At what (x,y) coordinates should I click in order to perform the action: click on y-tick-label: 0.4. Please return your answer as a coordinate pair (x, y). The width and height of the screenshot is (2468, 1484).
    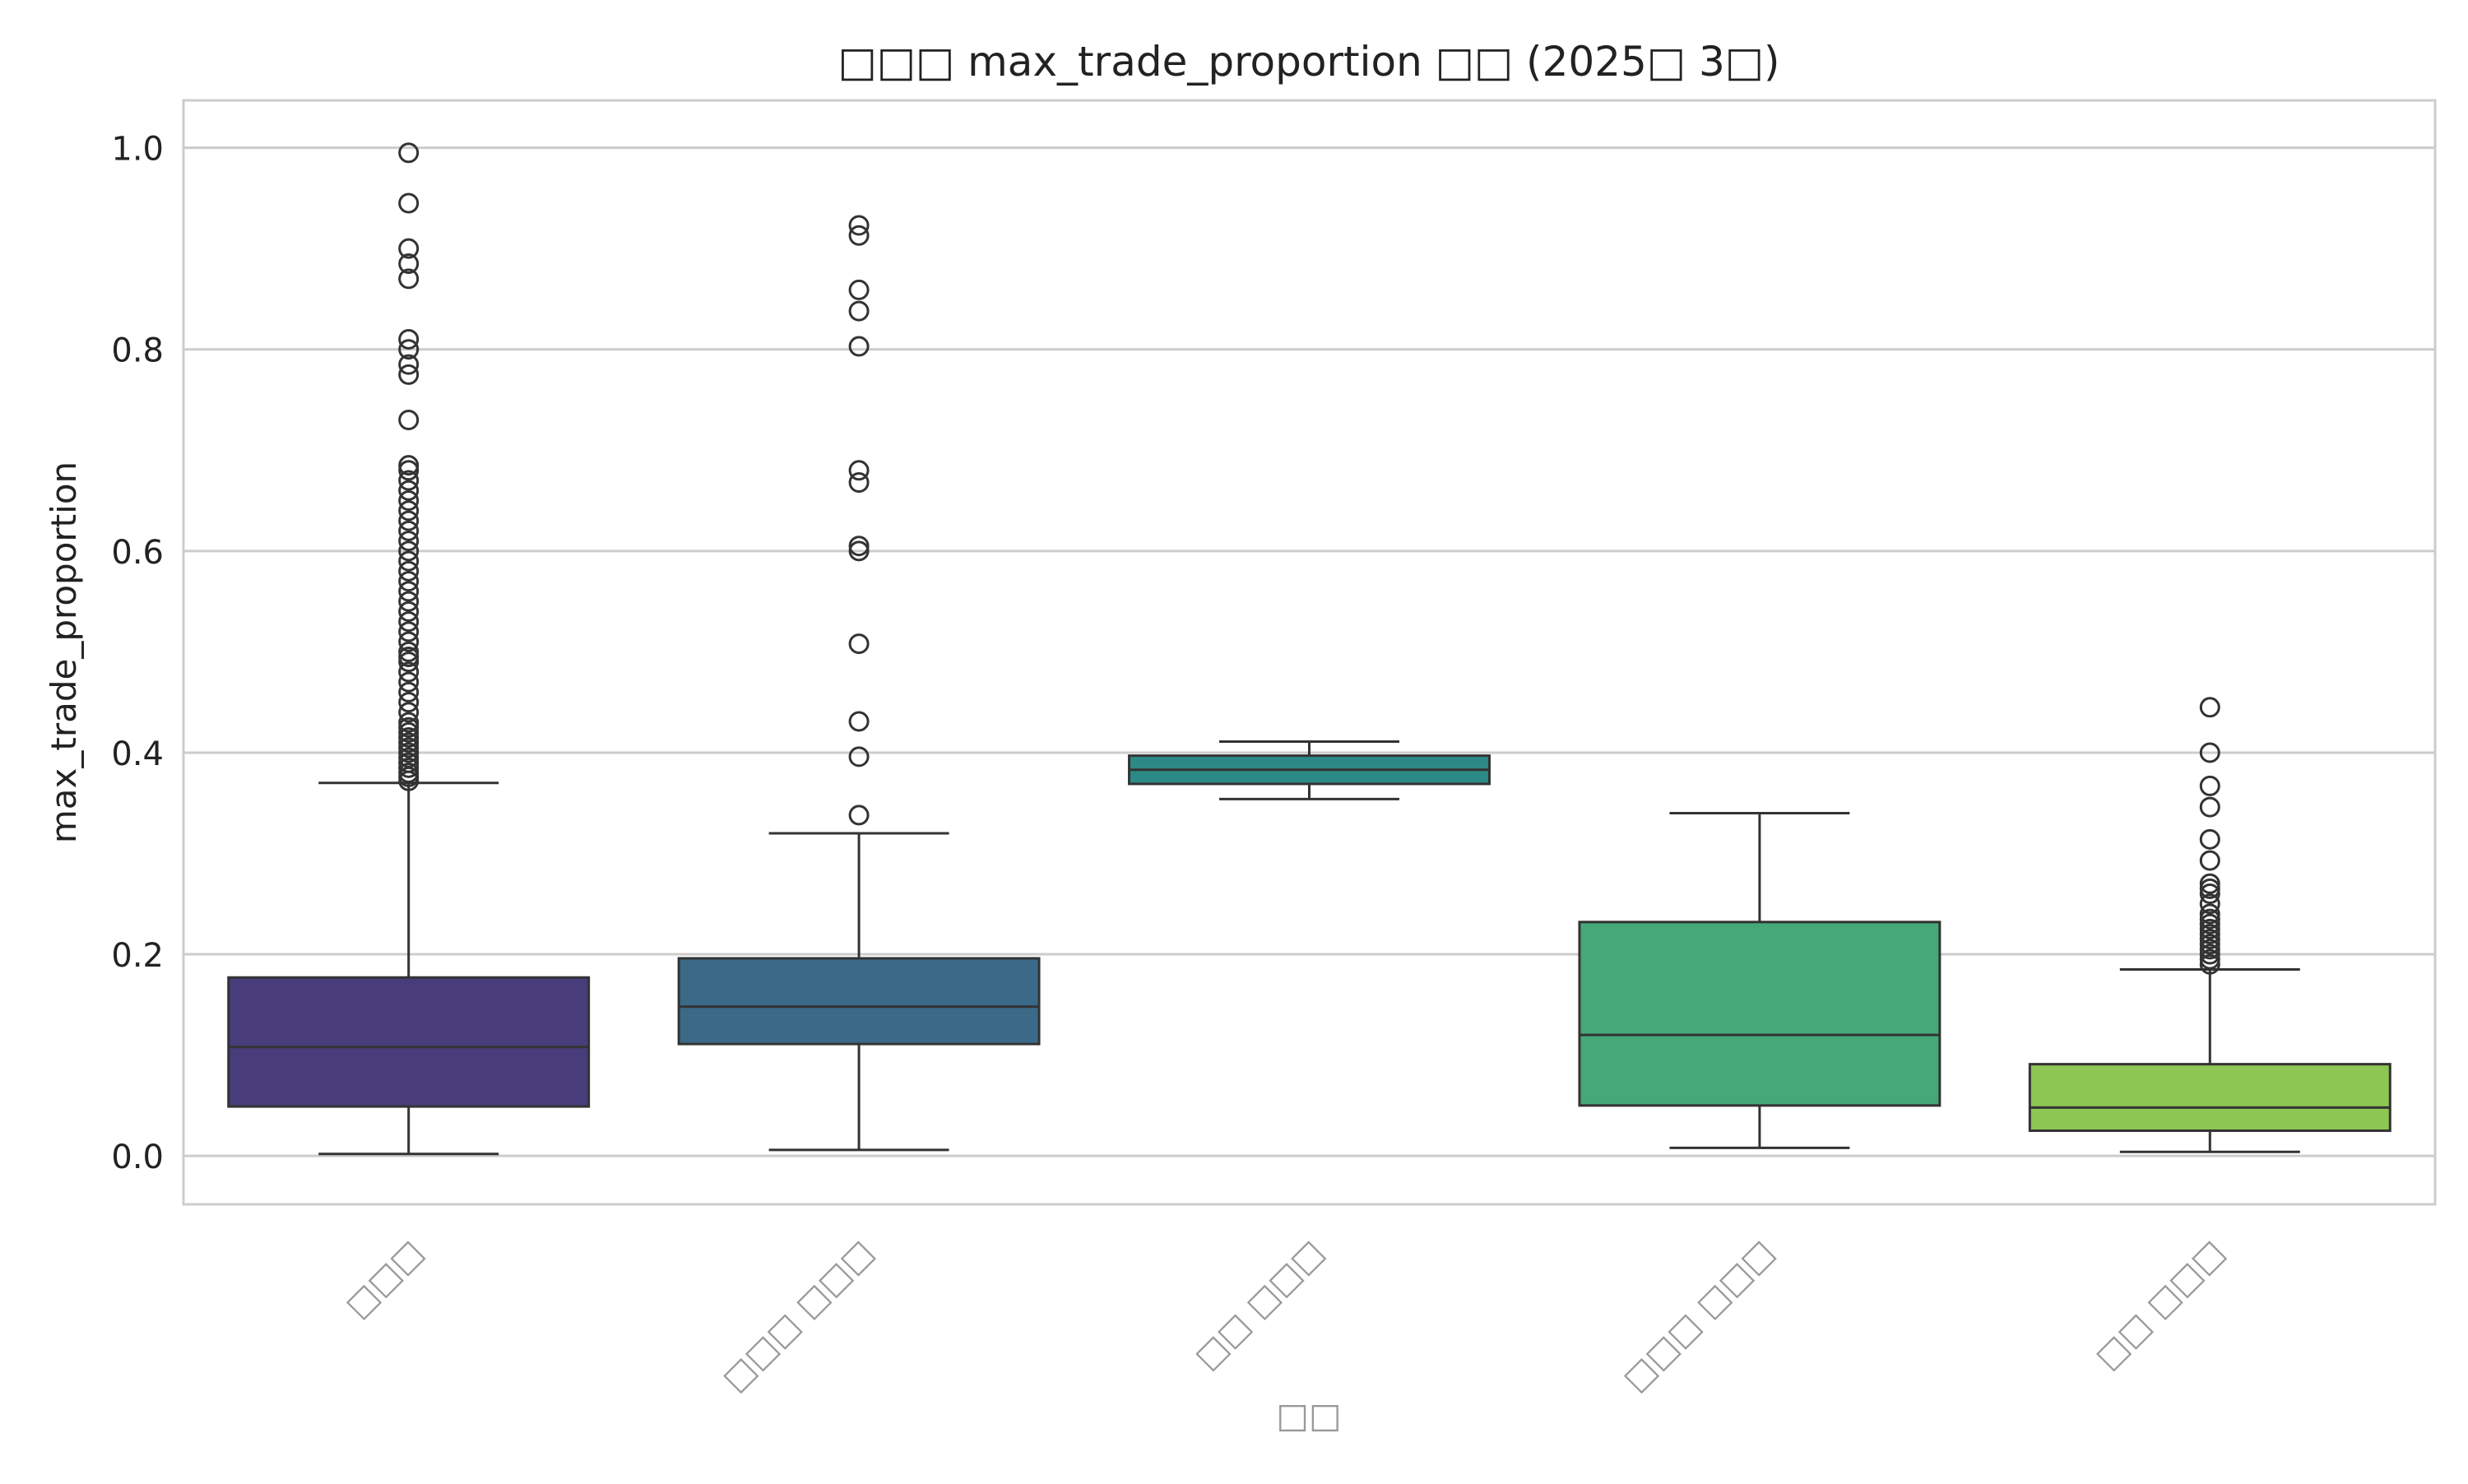
    Looking at the image, I should click on (137, 754).